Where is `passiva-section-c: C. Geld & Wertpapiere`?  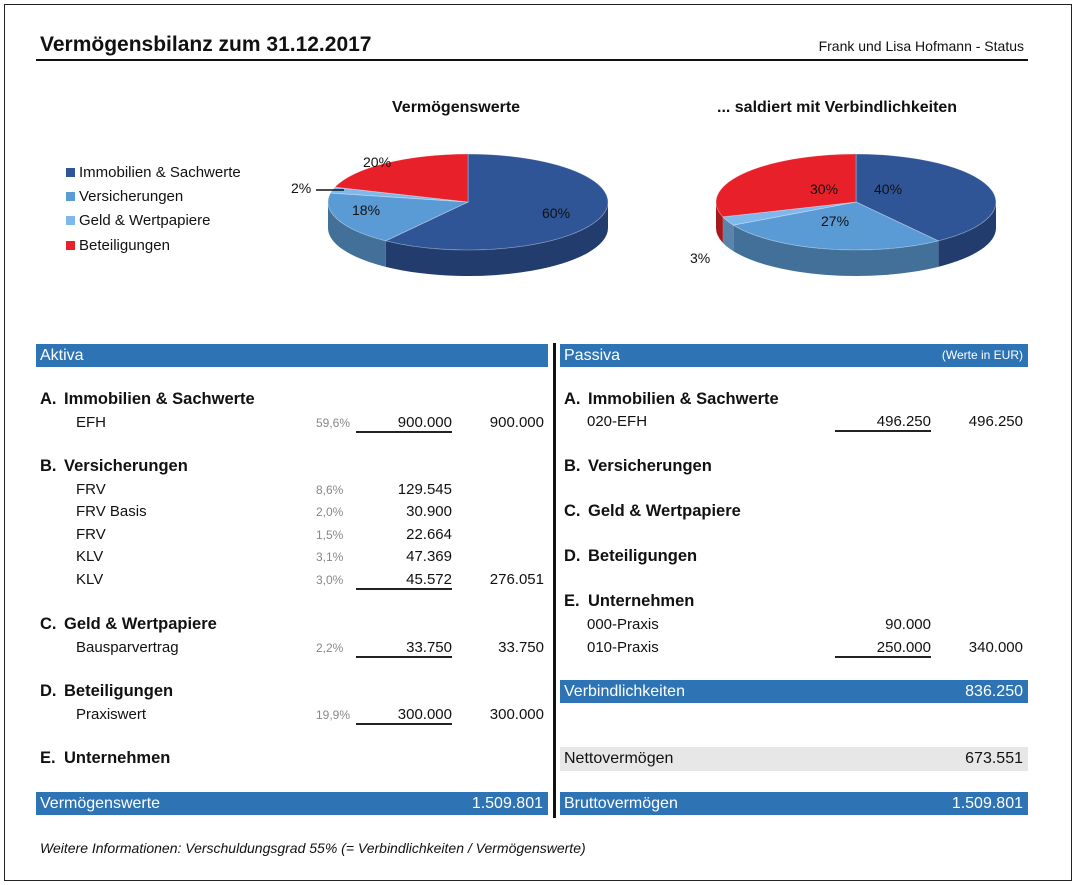
passiva-section-c: C. Geld & Wertpapiere is located at coordinates (652, 511).